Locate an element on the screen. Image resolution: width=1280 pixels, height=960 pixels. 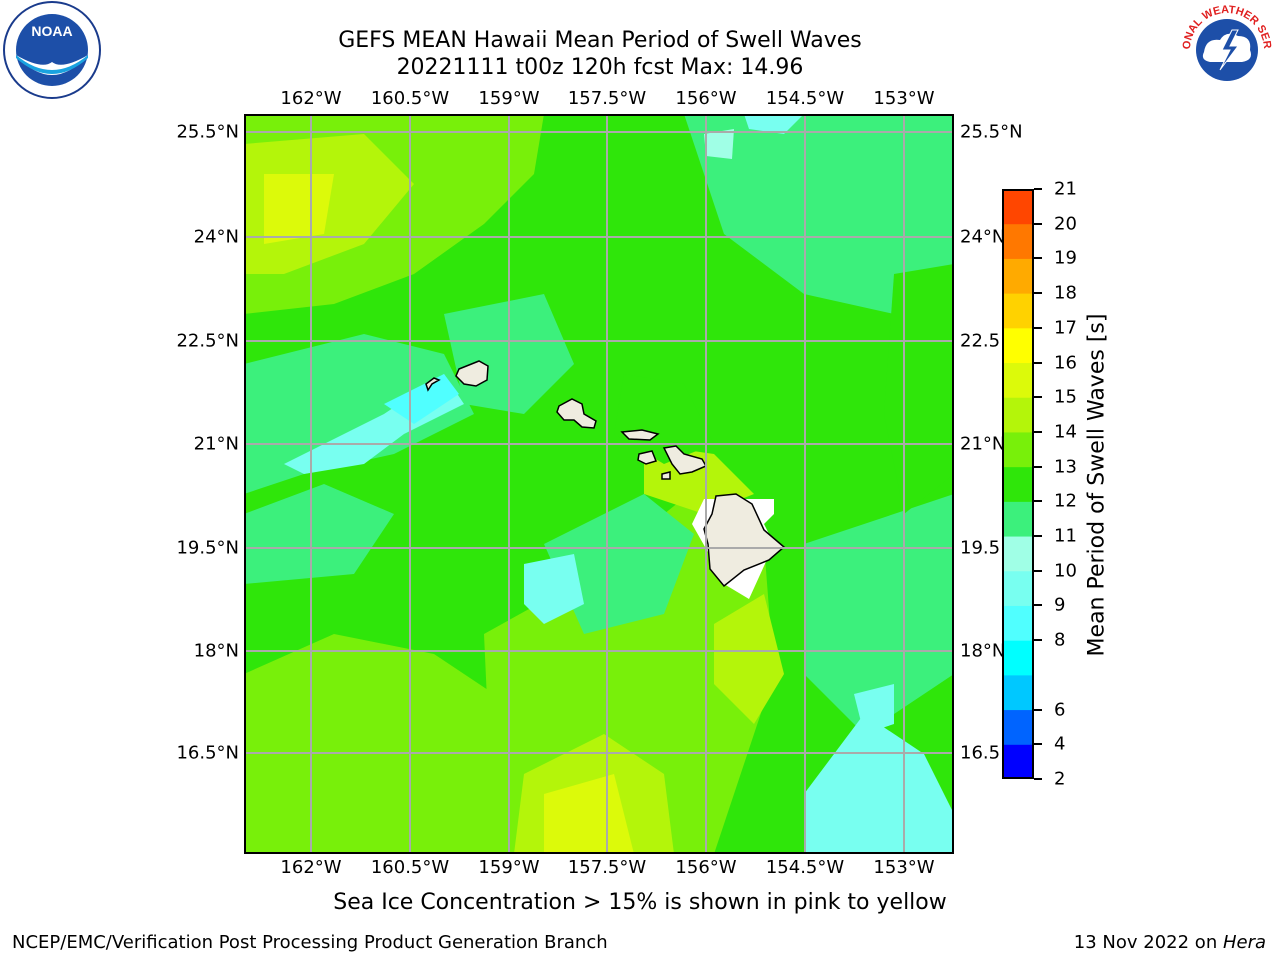
lat-label-left: 24°N is located at coordinates (216, 237).